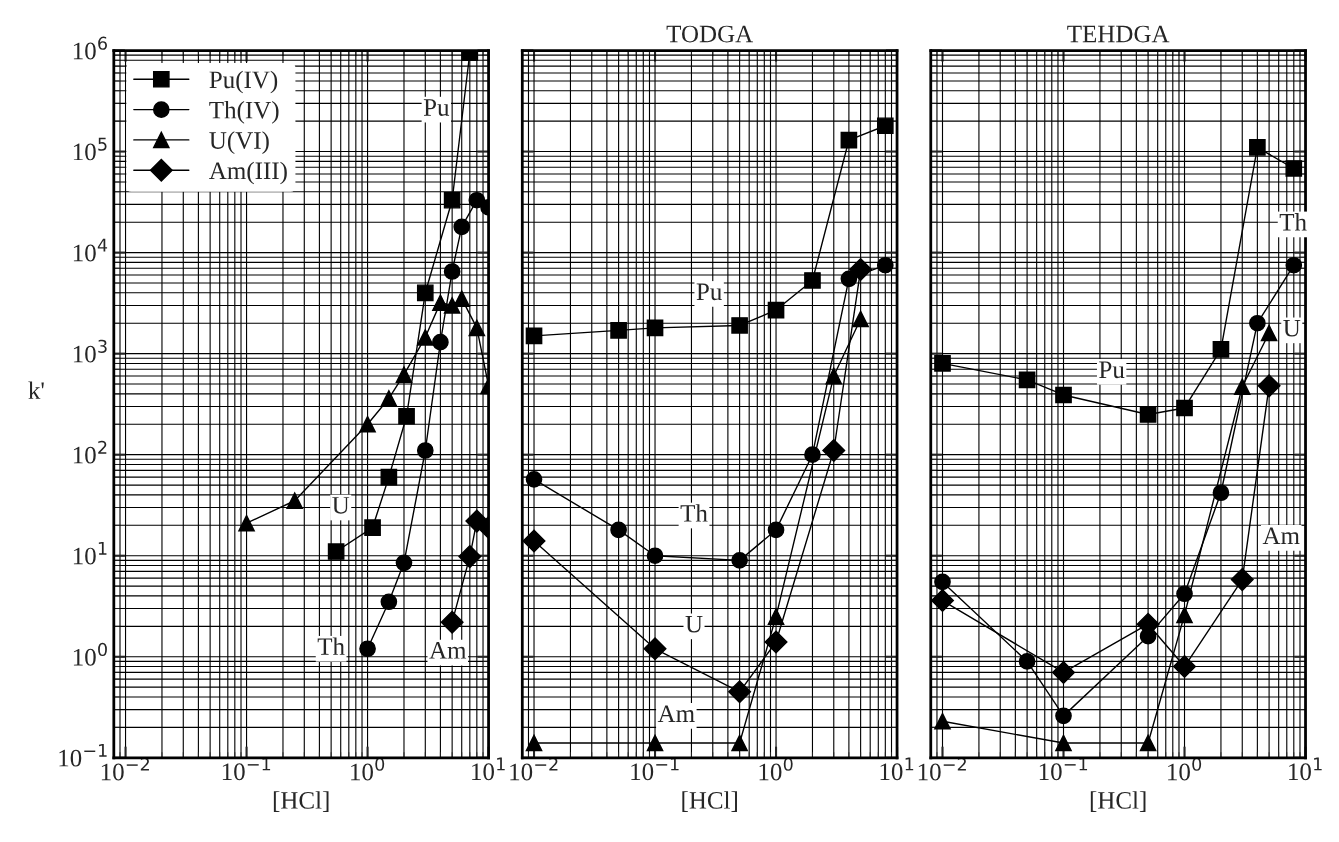 This screenshot has height=842, width=1339. What do you see at coordinates (244, 112) in the screenshot?
I see `legend-label: Th(IV)` at bounding box center [244, 112].